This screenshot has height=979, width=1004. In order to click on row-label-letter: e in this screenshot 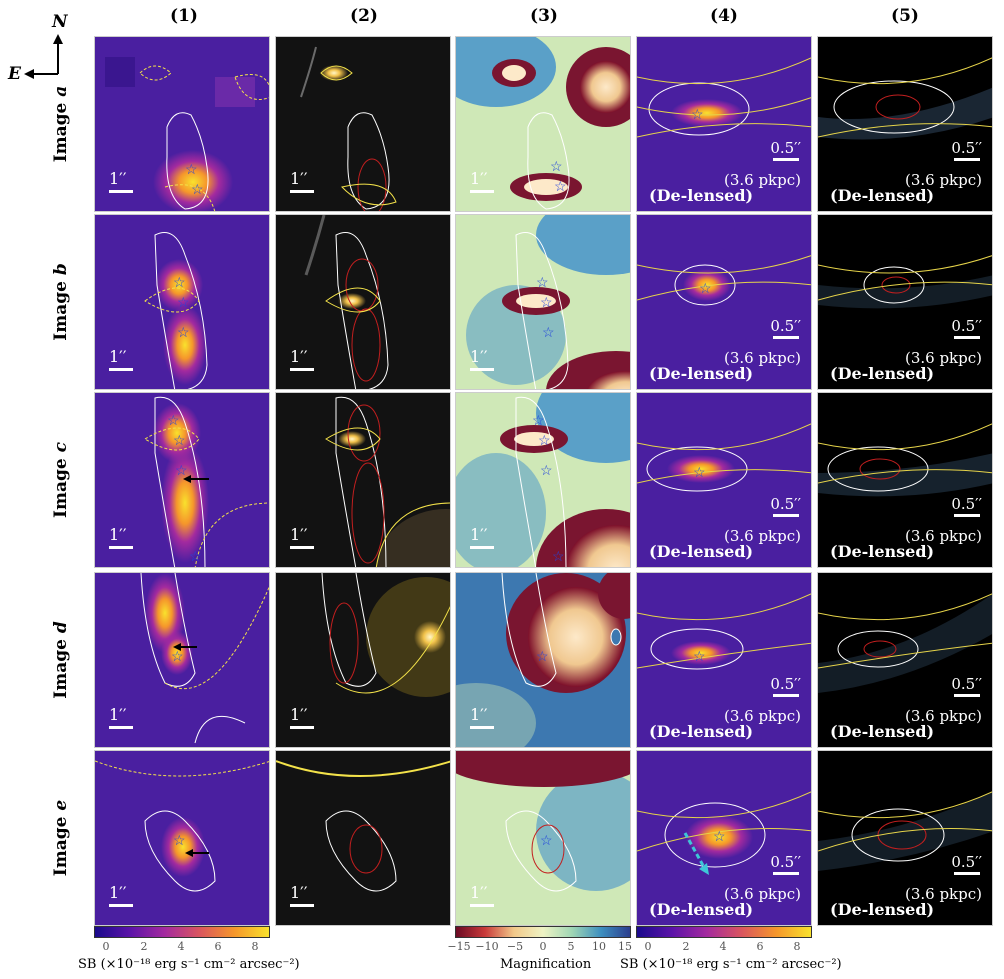, I will do `click(61, 805)`.